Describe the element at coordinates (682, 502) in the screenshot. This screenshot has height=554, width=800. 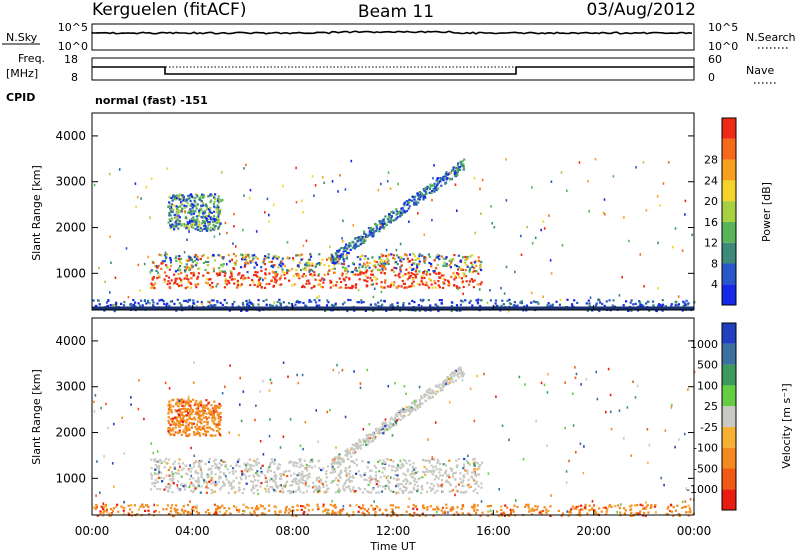
I see `velocity-speckle` at that location.